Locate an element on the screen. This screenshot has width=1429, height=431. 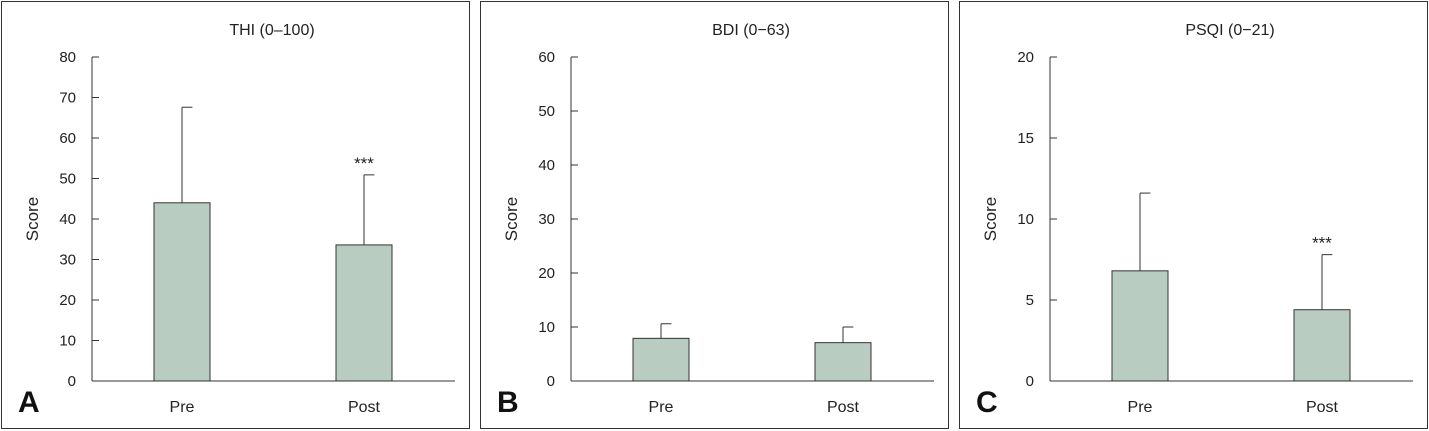
y-tick-label: 5 is located at coordinates (1030, 300).